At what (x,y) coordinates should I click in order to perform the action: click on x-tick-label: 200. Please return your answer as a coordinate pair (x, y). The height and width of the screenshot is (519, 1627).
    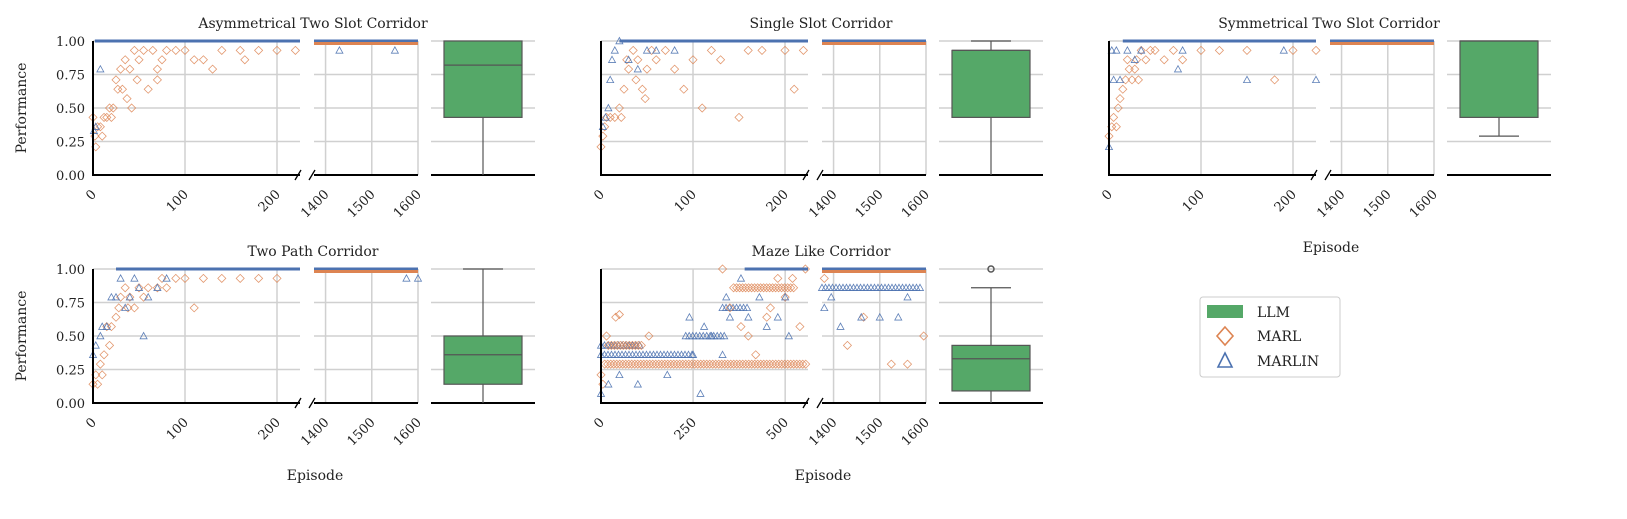
    Looking at the image, I should click on (778, 201).